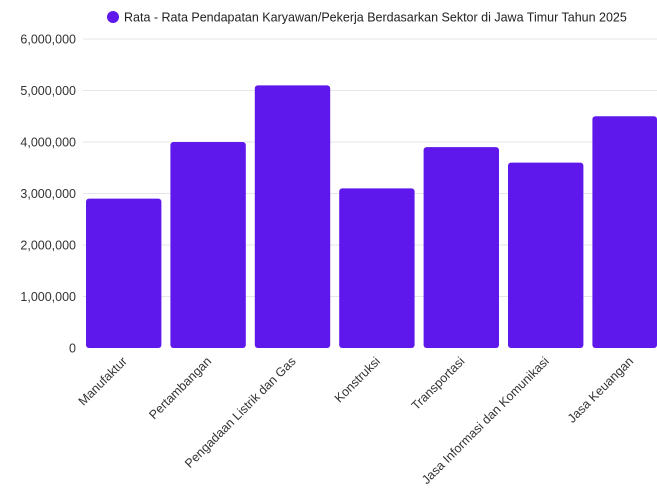 The image size is (657, 491). What do you see at coordinates (357, 379) in the screenshot?
I see `x-tick-label: Konstruksi` at bounding box center [357, 379].